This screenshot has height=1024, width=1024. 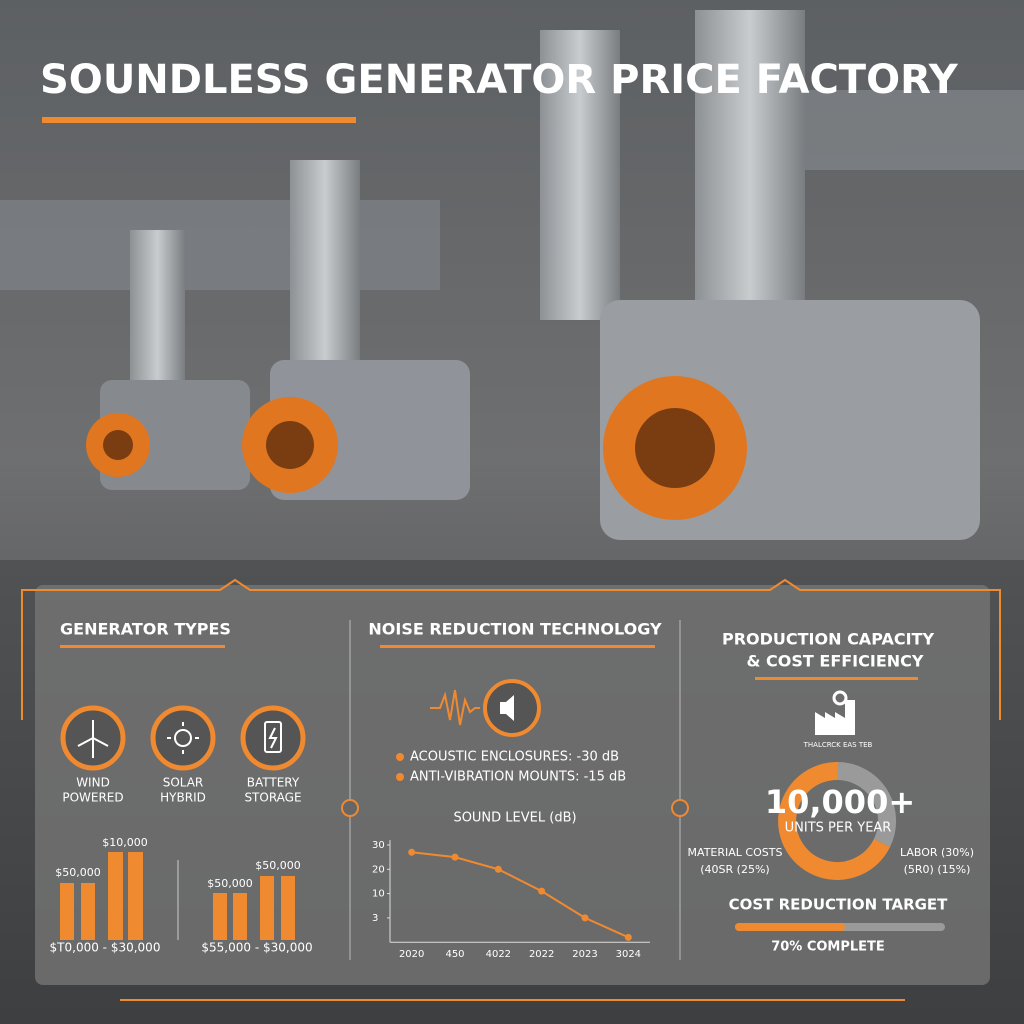 What do you see at coordinates (93, 783) in the screenshot?
I see `item-label: WIND` at bounding box center [93, 783].